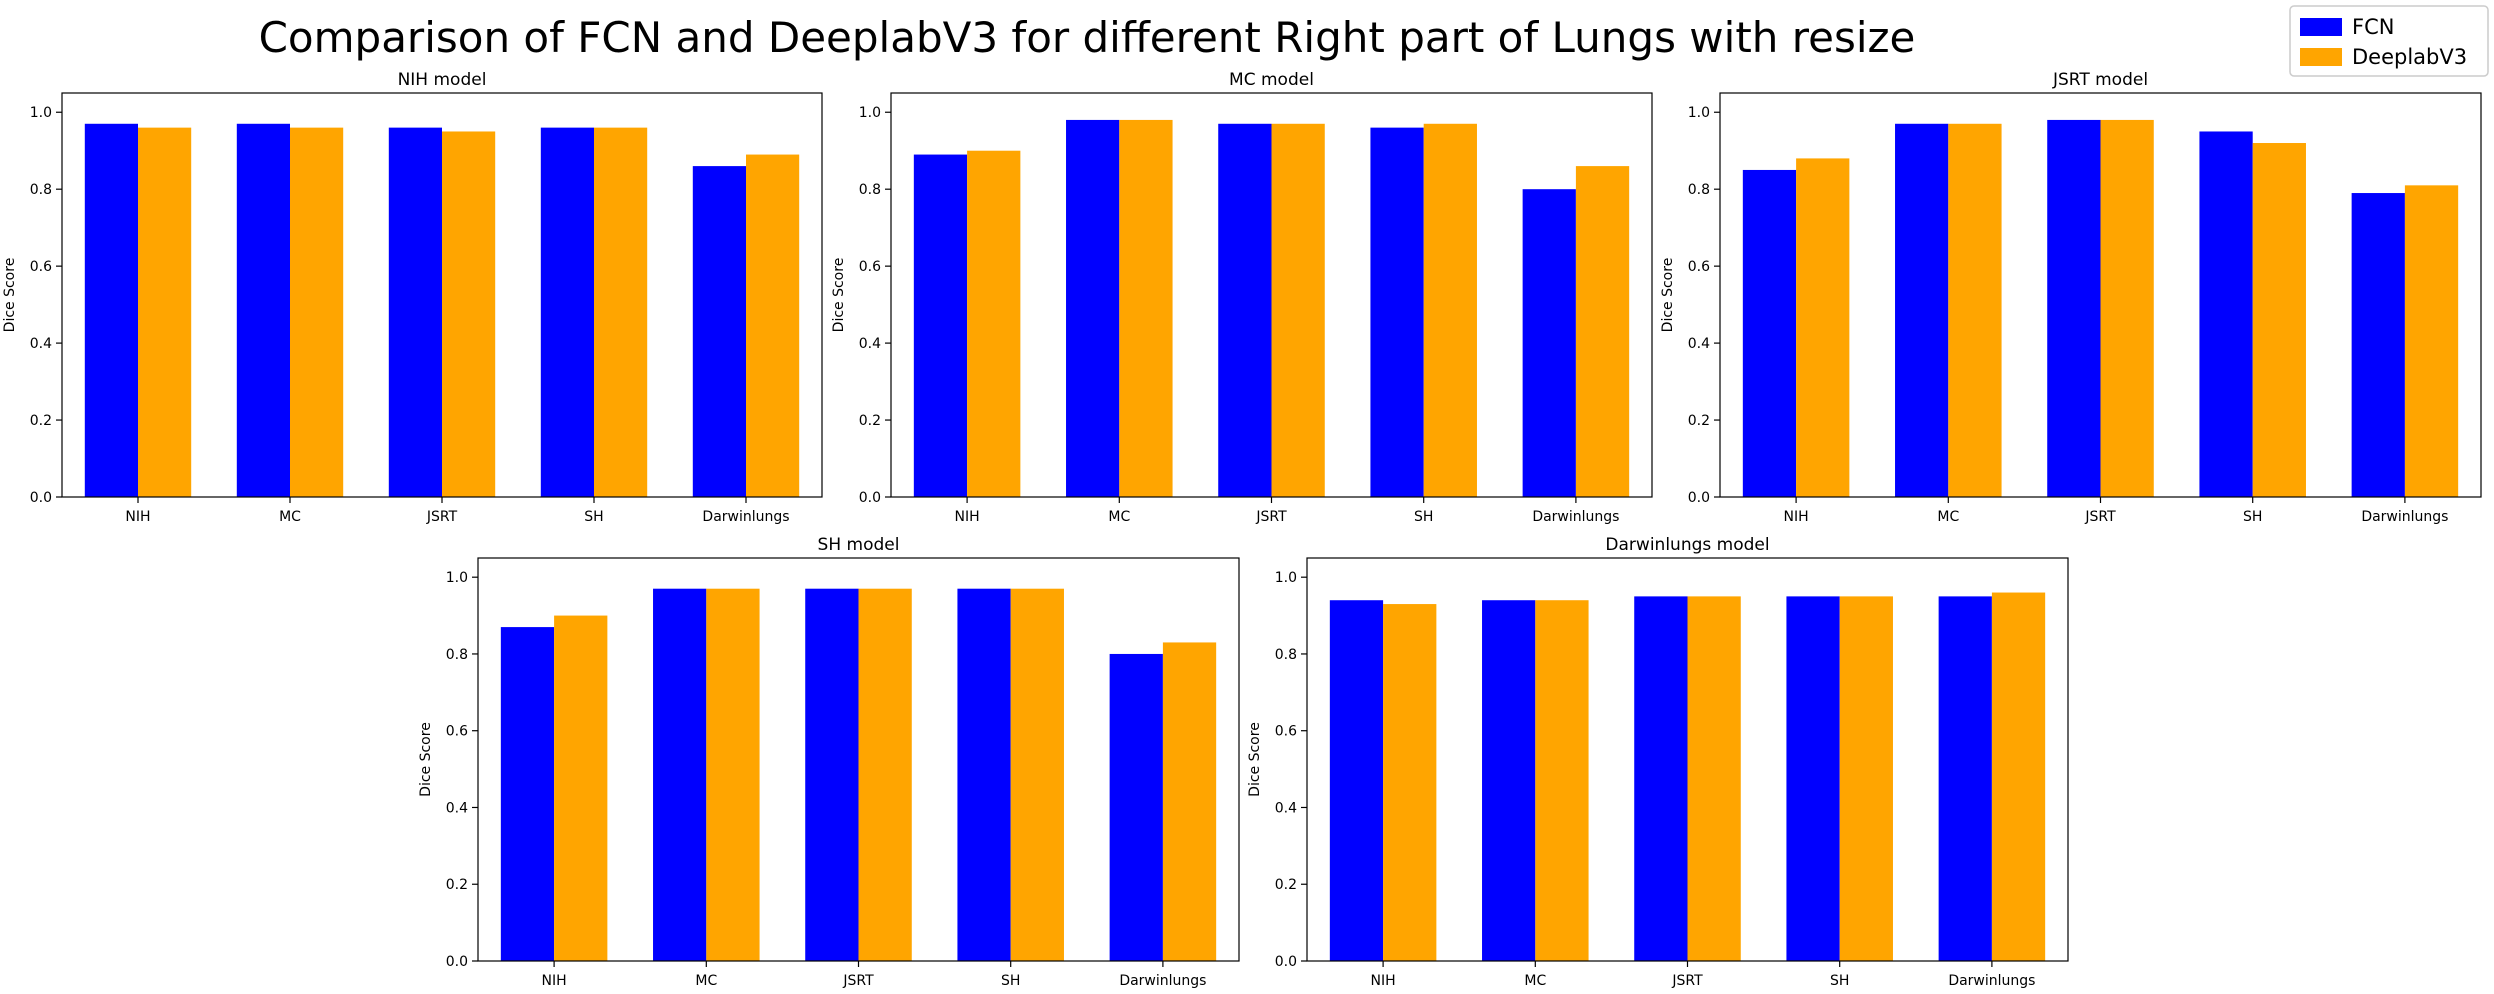  I want to click on legend-label-deeplabv3: DeeplabV3, so click(2409, 57).